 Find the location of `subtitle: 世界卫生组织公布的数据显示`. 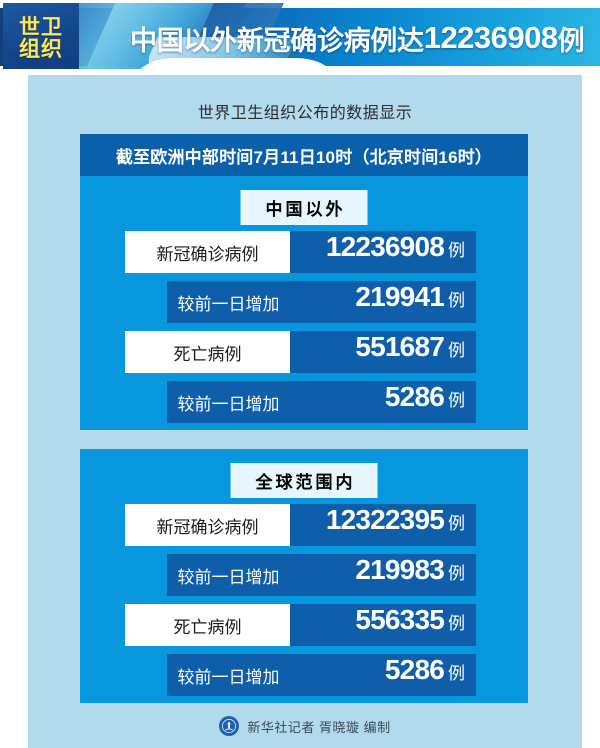

subtitle: 世界卫生组织公布的数据显示 is located at coordinates (305, 113).